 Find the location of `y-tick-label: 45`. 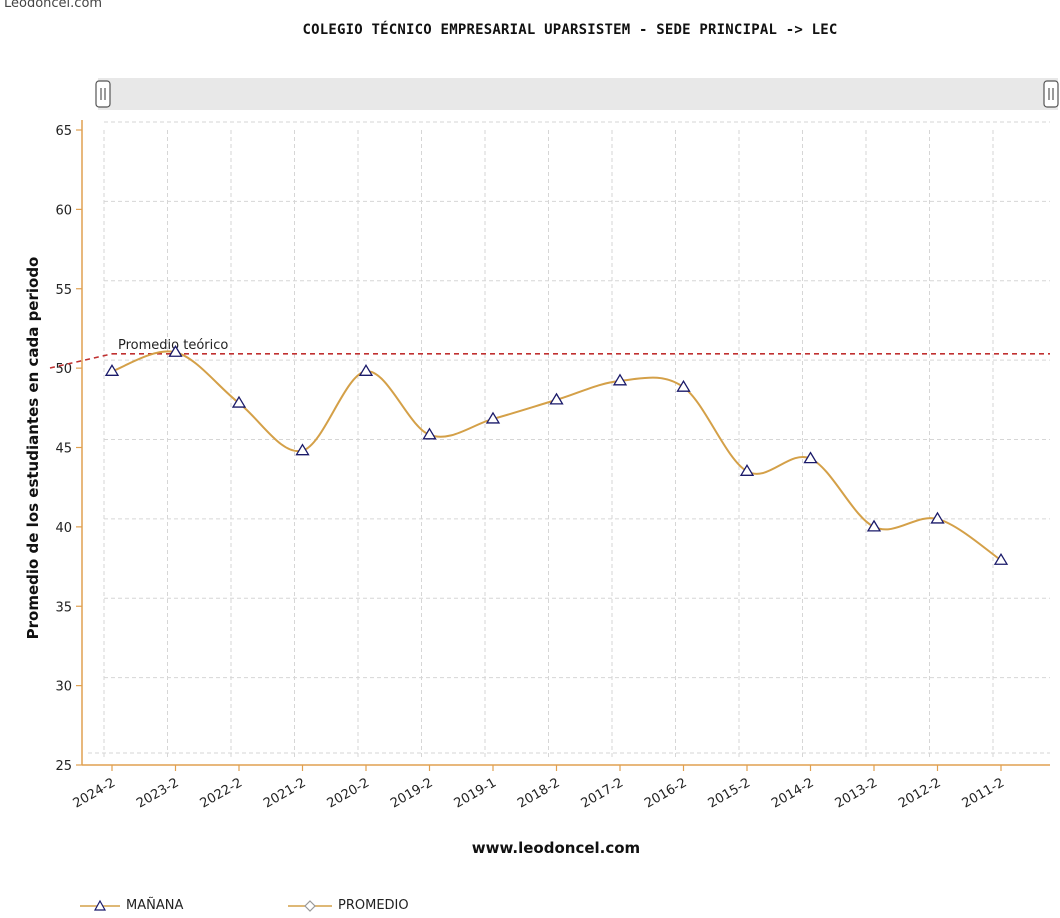

y-tick-label: 45 is located at coordinates (63, 449).